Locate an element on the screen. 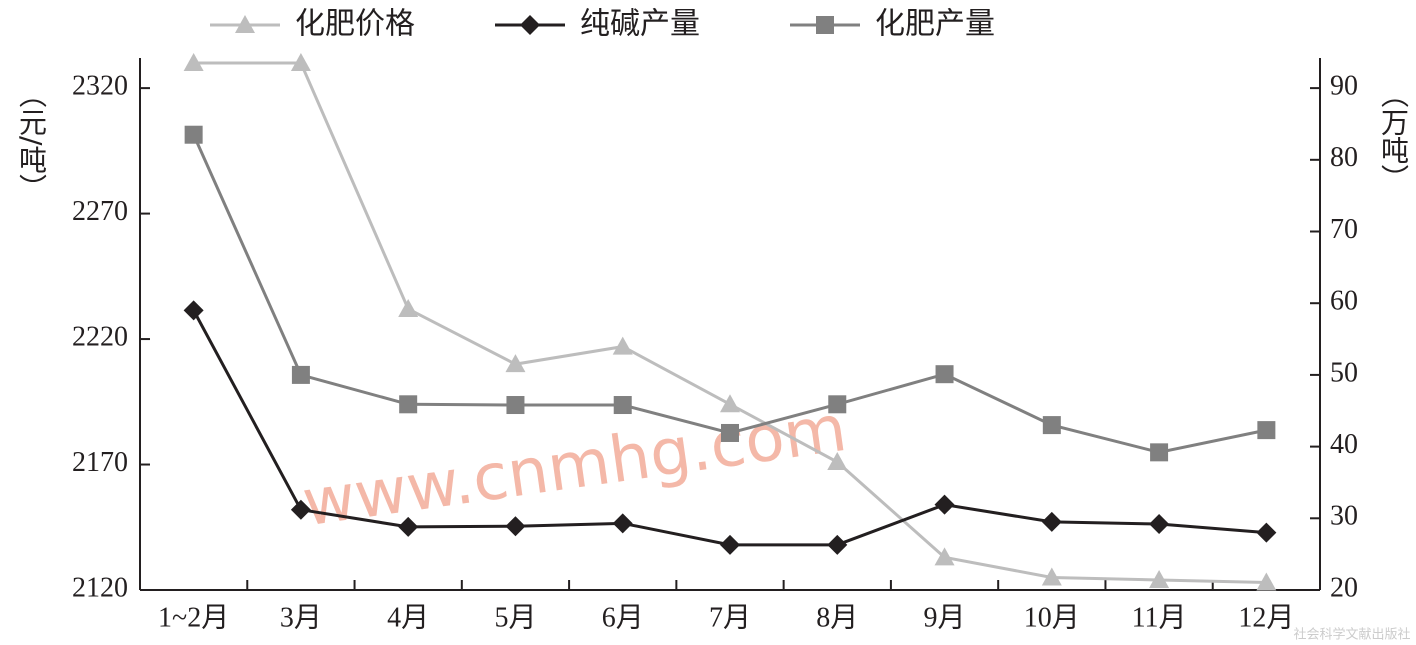 Image resolution: width=1416 pixels, height=645 pixels. y-tick-label: 2270 is located at coordinates (100, 211).